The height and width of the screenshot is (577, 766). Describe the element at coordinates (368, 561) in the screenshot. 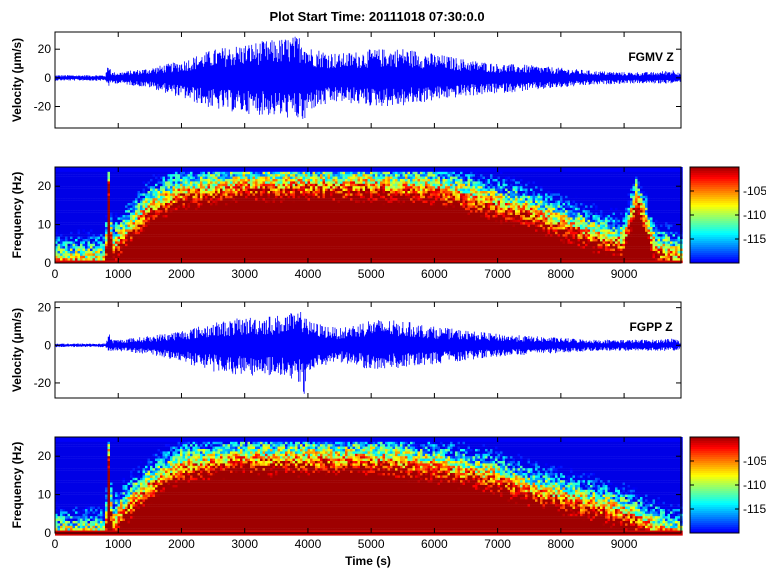

I see `x-axis-label: Time (s)` at that location.